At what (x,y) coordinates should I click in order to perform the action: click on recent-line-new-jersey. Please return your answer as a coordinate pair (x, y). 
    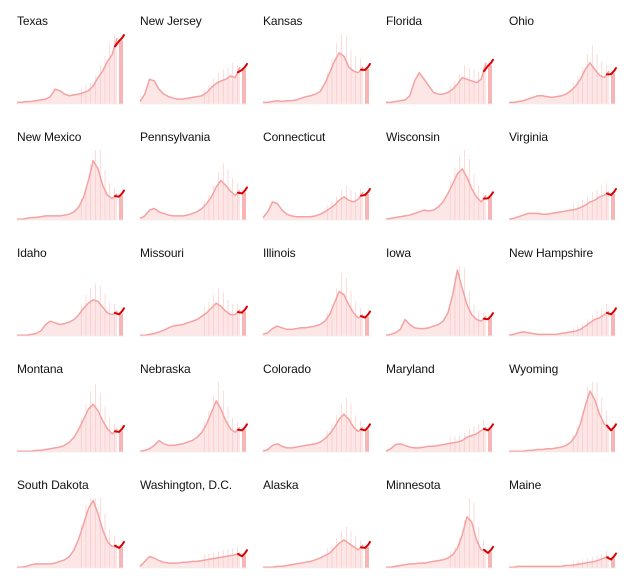
    Looking at the image, I should click on (242, 68).